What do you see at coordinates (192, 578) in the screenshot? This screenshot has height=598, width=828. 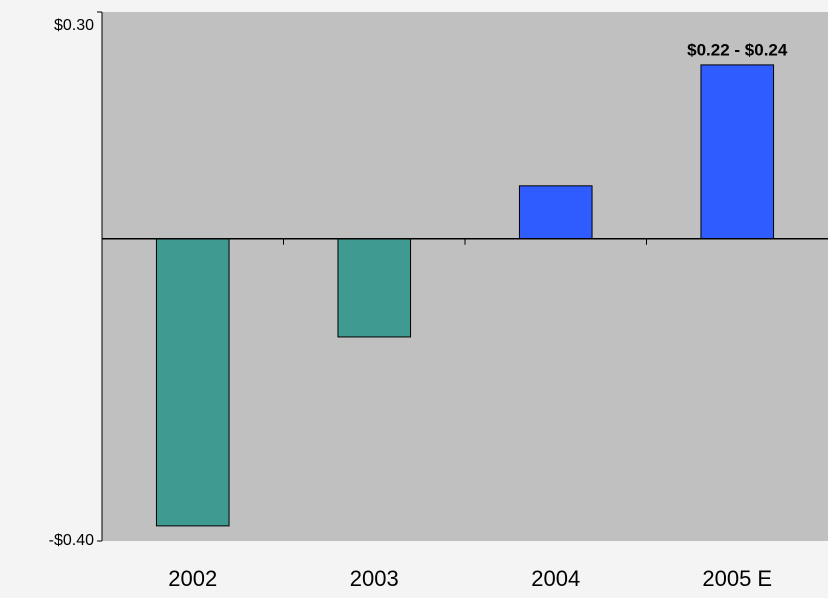 I see `x-tick-label: 2002` at bounding box center [192, 578].